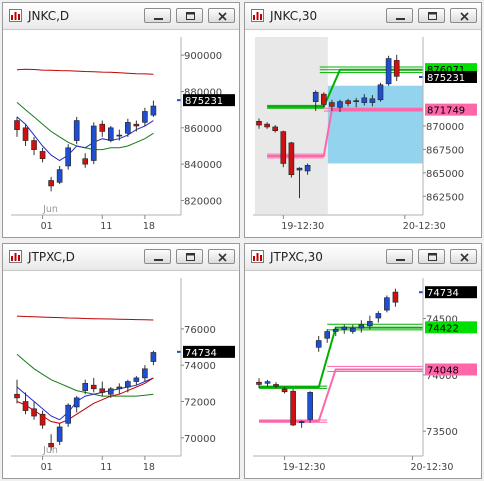 This screenshot has width=484, height=481. Describe the element at coordinates (442, 320) in the screenshot. I see `y-tick-label: 74500` at that location.